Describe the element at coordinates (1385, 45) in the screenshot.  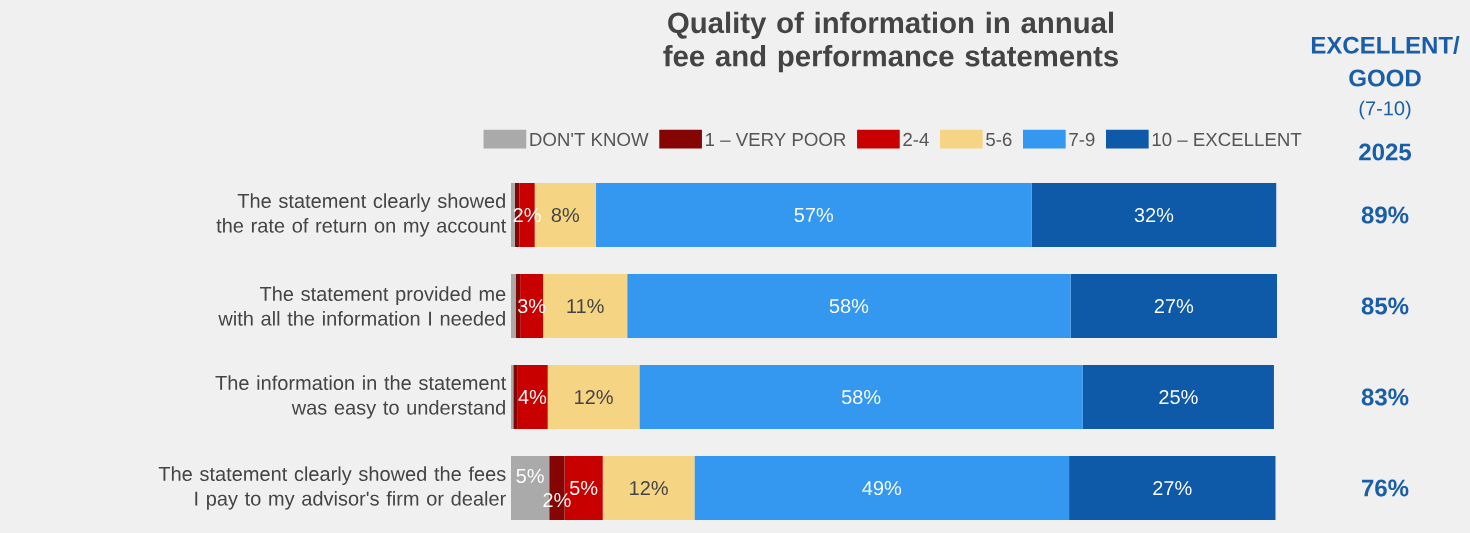
I see `text: EXCELLENT/` at that location.